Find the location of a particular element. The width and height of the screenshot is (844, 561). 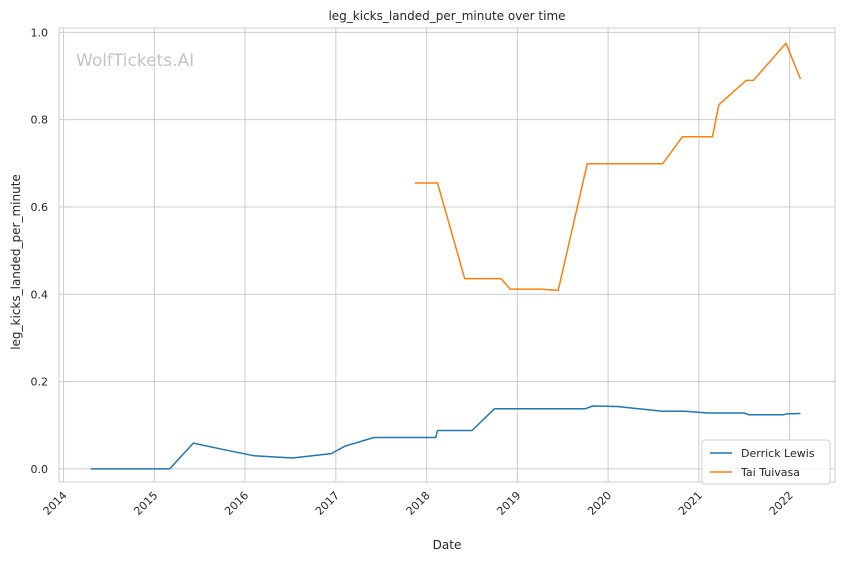

legend: Derrick Lewis Tai Tuivasa is located at coordinates (766, 462).